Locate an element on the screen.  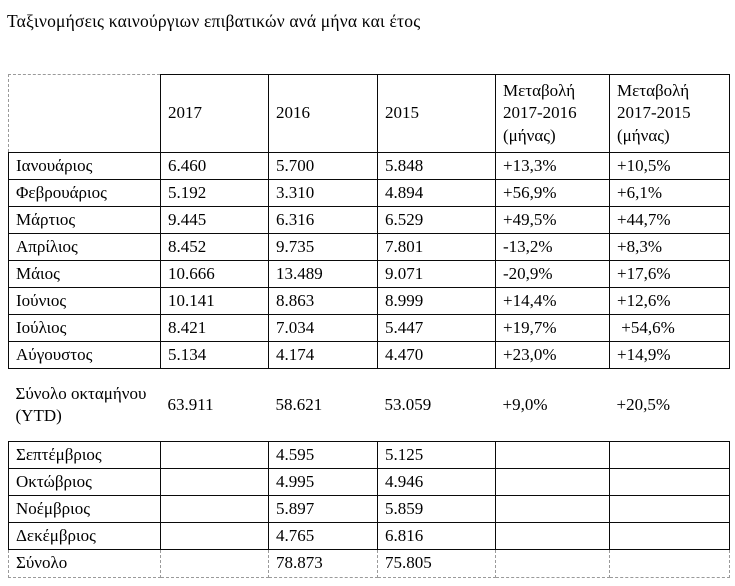
value-2016-cell: 9.735 is located at coordinates (323, 247).